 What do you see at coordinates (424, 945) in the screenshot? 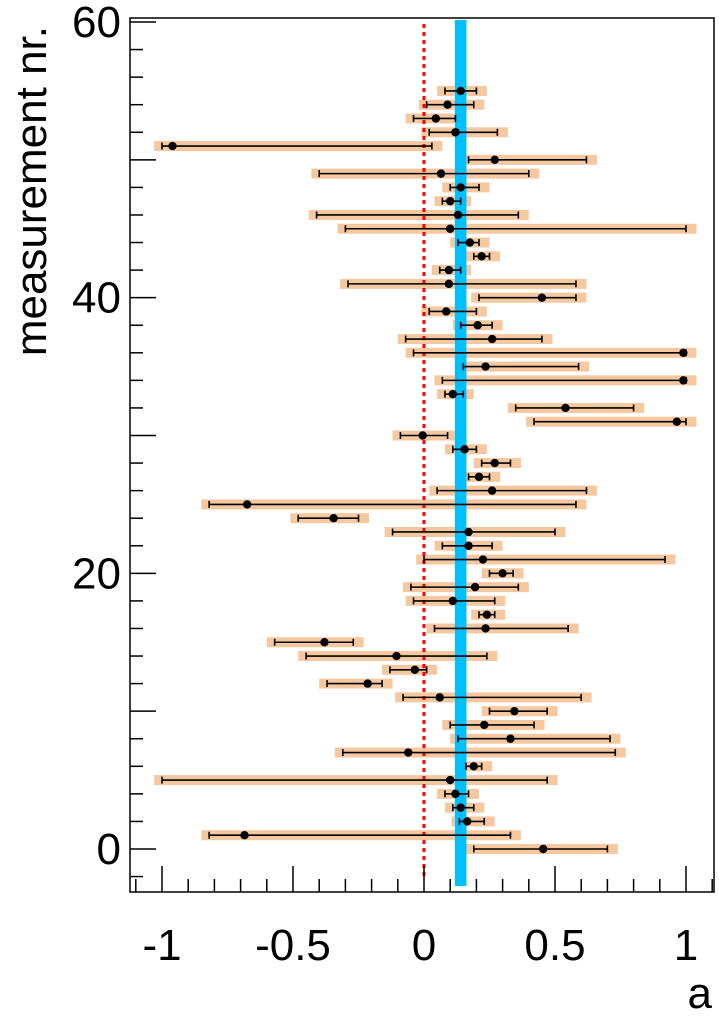
I see `x-tick-label: 0` at bounding box center [424, 945].